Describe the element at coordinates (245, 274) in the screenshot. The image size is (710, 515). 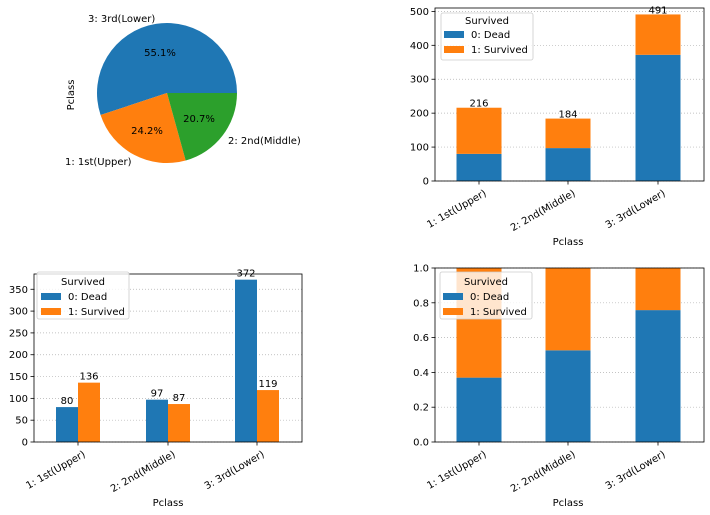
I see `bar-value-label: 372` at that location.